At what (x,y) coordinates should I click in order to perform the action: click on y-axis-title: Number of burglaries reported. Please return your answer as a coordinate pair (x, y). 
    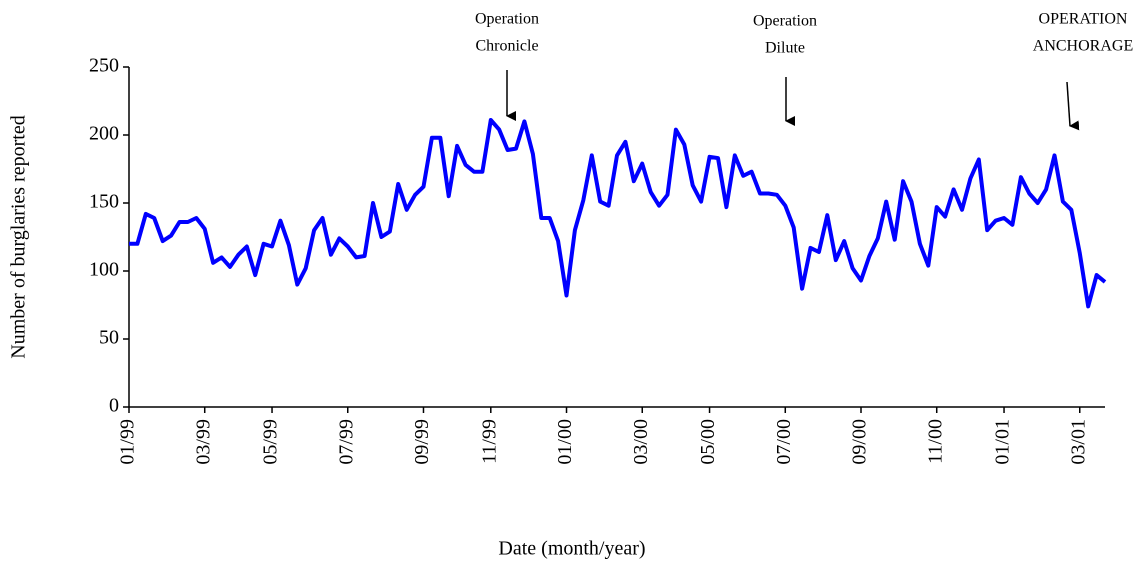
    Looking at the image, I should click on (19, 236).